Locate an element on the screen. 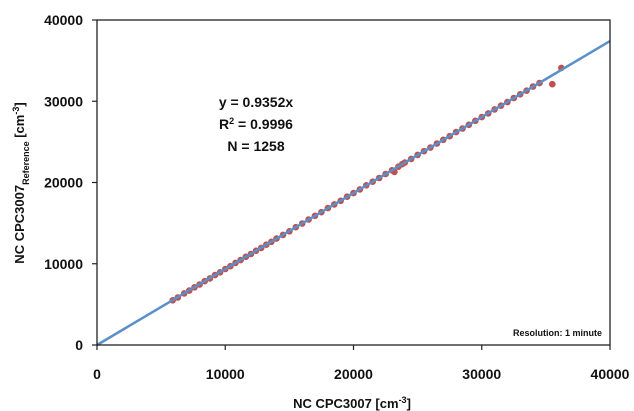 Image resolution: width=634 pixels, height=411 pixels. equation-label: y = 0.9352x is located at coordinates (256, 102).